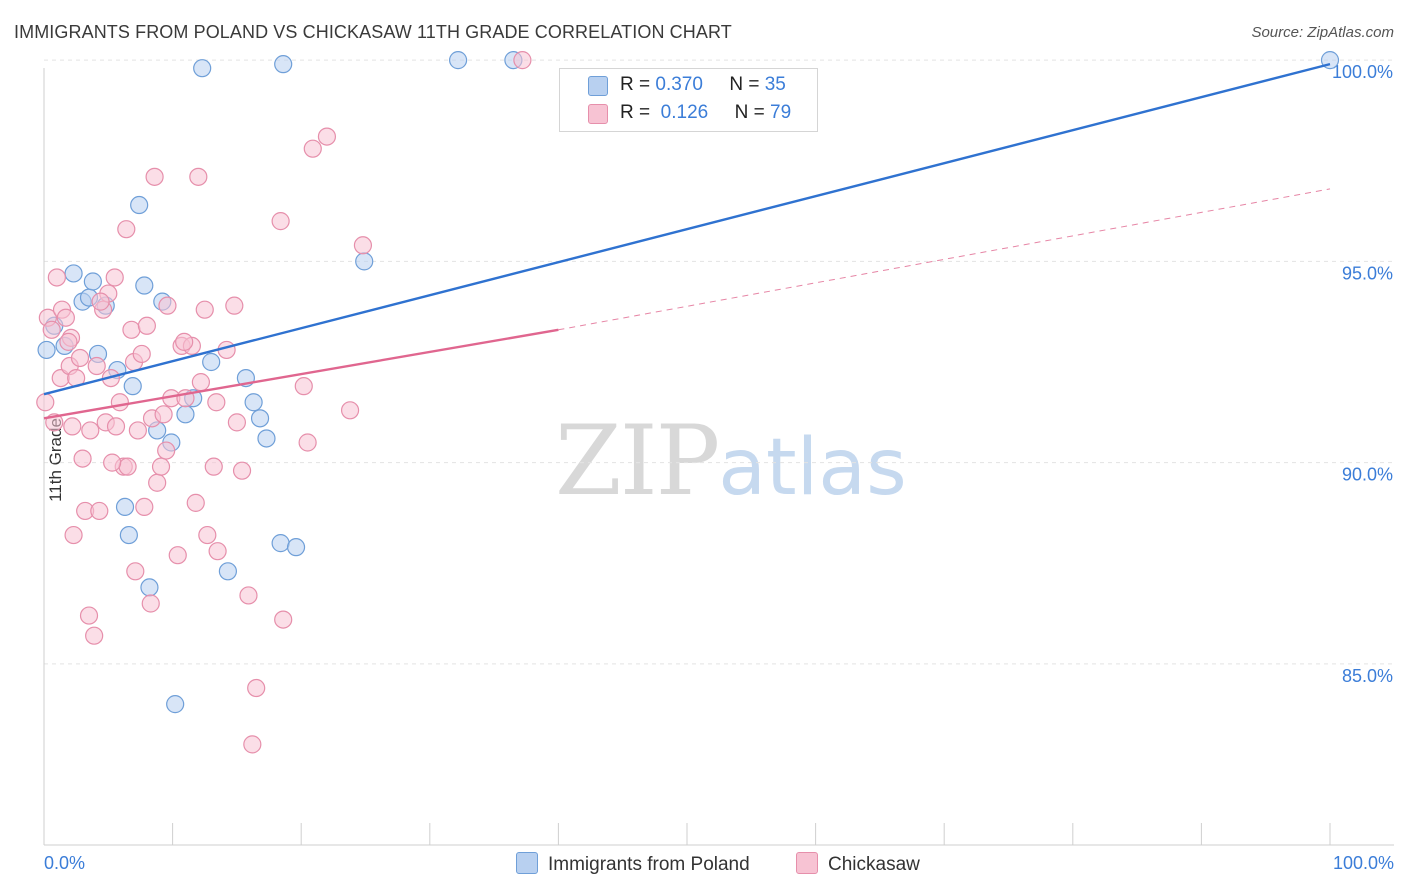 Image resolution: width=1406 pixels, height=892 pixels. Describe the element at coordinates (1367, 676) in the screenshot. I see `y-tick-label: 85.0%` at that location.